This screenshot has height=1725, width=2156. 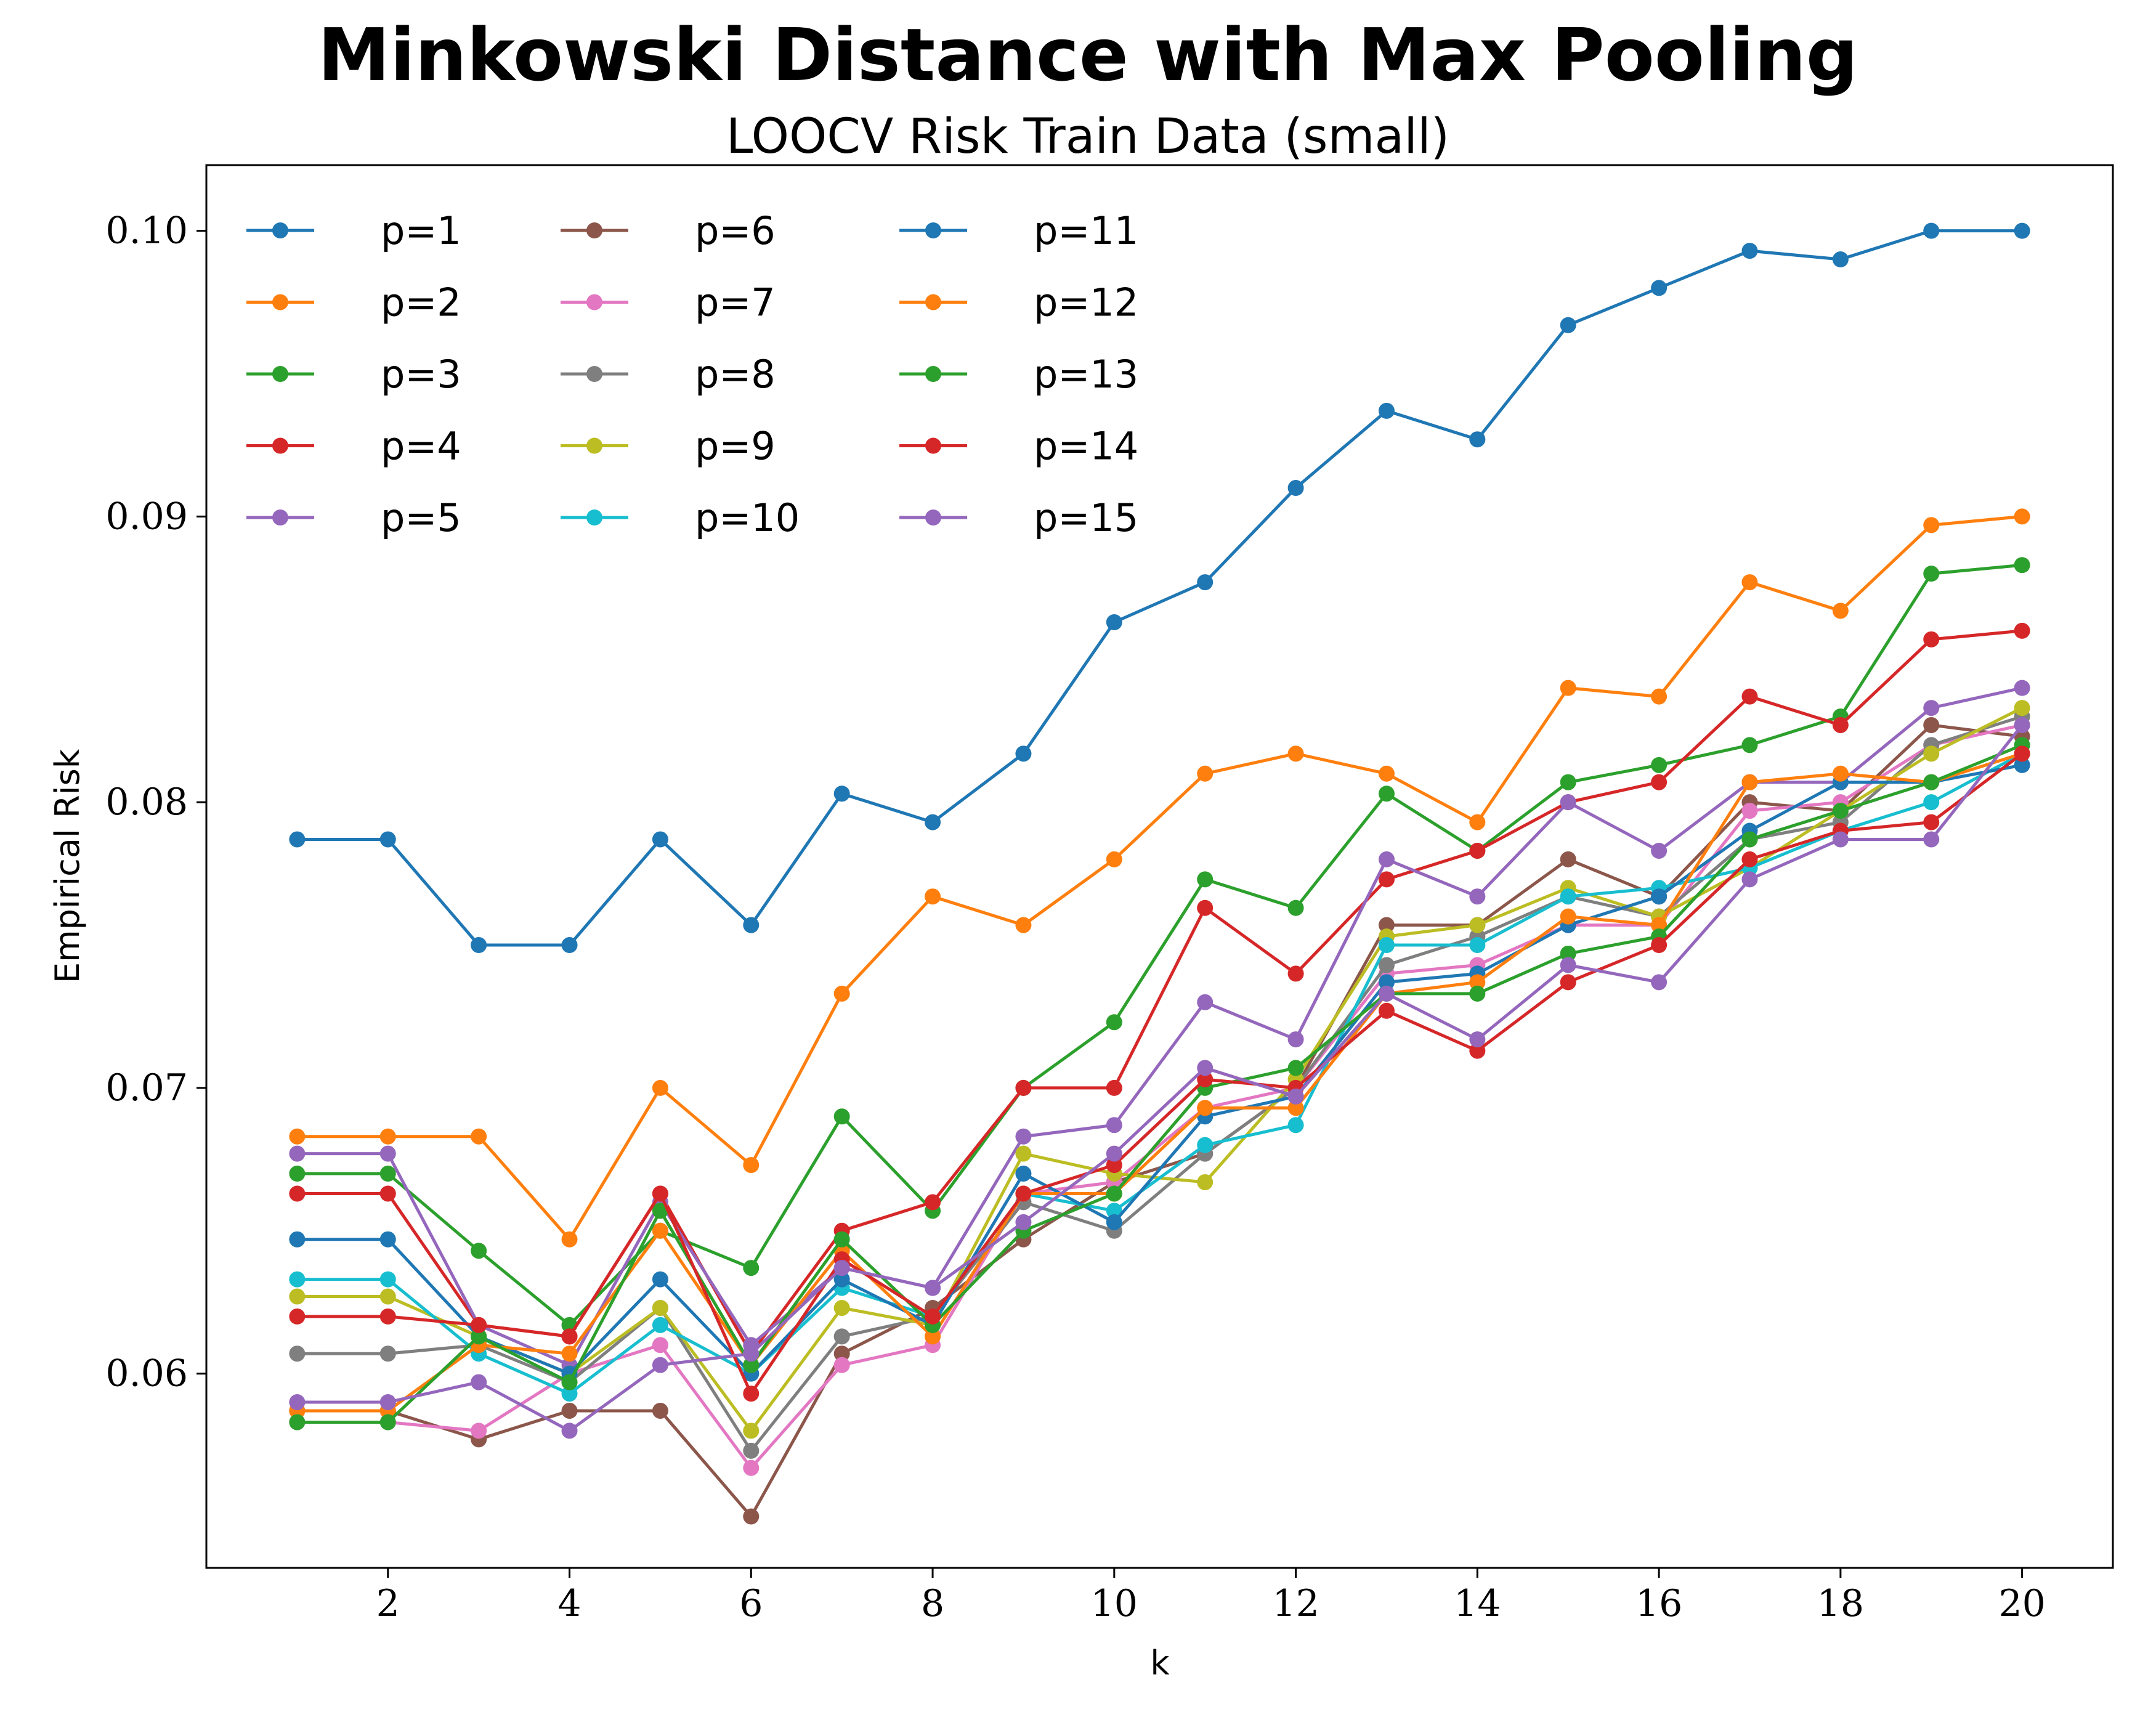 What do you see at coordinates (146, 231) in the screenshot?
I see `y-tick-label: 0.10` at bounding box center [146, 231].